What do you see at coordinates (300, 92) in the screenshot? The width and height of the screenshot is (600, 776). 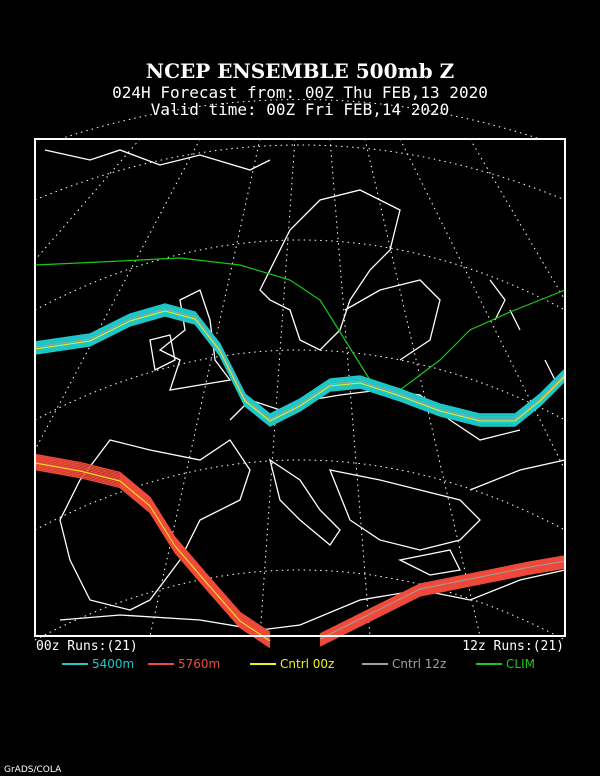 I see `subtitle: 024H Forecast from: 00Z Thu FEB,13 2020` at bounding box center [300, 92].